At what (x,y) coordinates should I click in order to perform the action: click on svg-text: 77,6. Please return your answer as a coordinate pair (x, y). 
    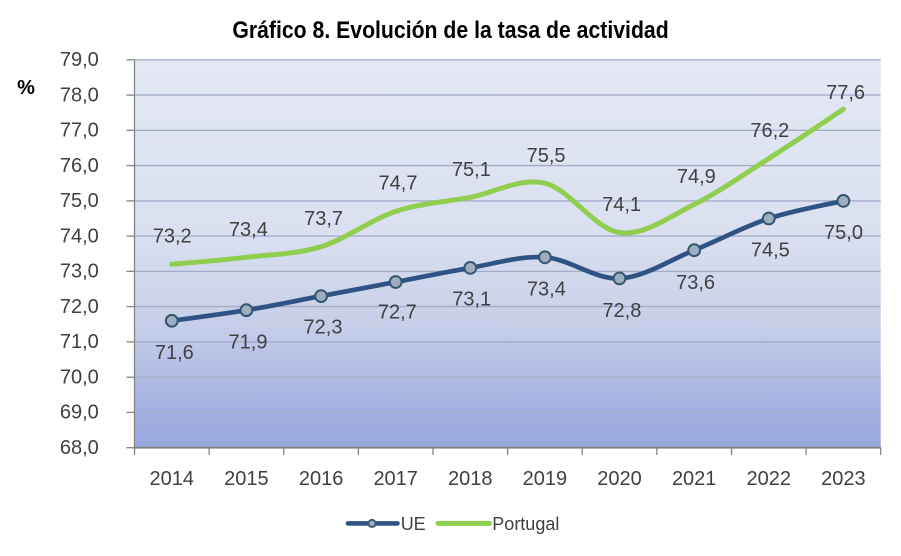
    Looking at the image, I should click on (845, 93).